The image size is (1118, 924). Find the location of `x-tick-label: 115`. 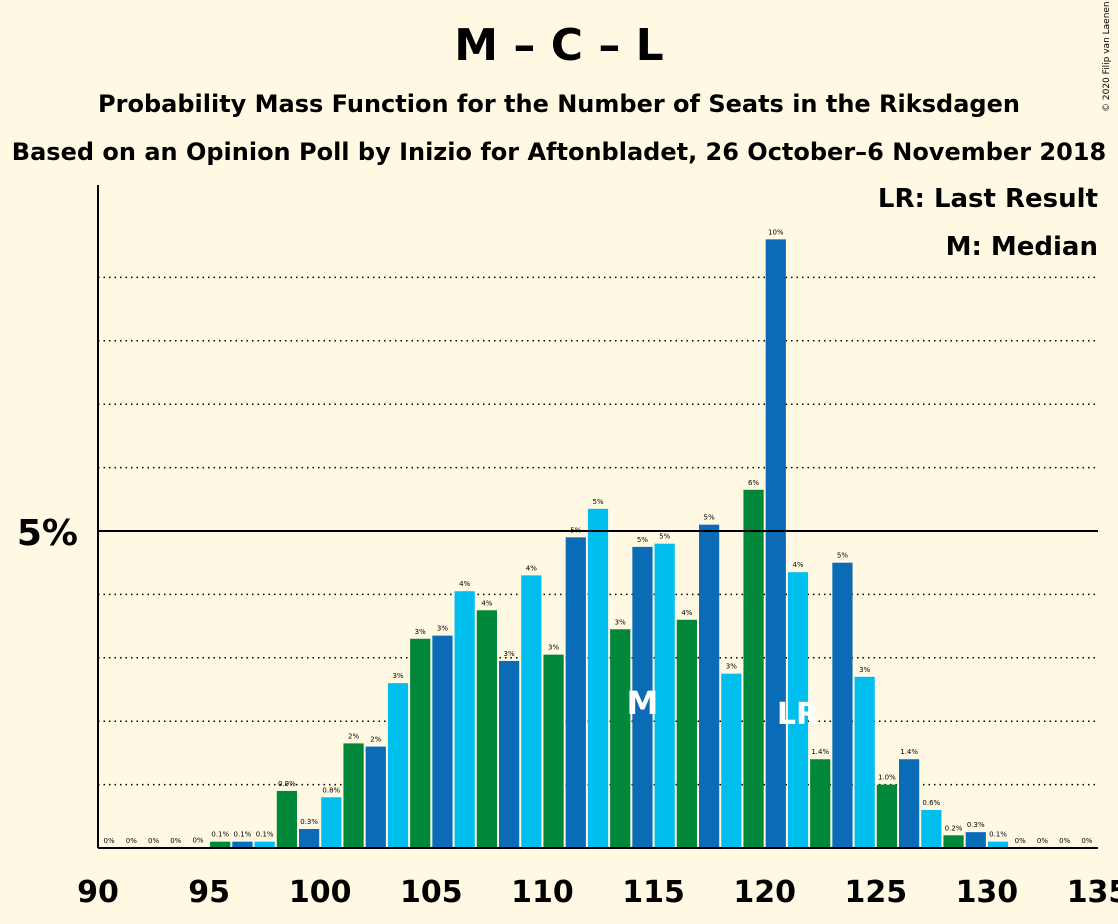

x-tick-label: 115 is located at coordinates (653, 892).